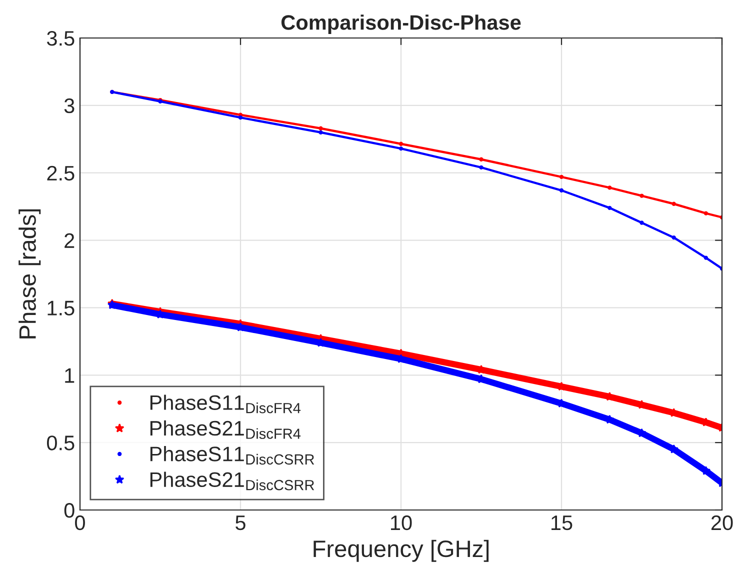 The image size is (735, 577). What do you see at coordinates (401, 522) in the screenshot?
I see `x-tick-label: 10` at bounding box center [401, 522].